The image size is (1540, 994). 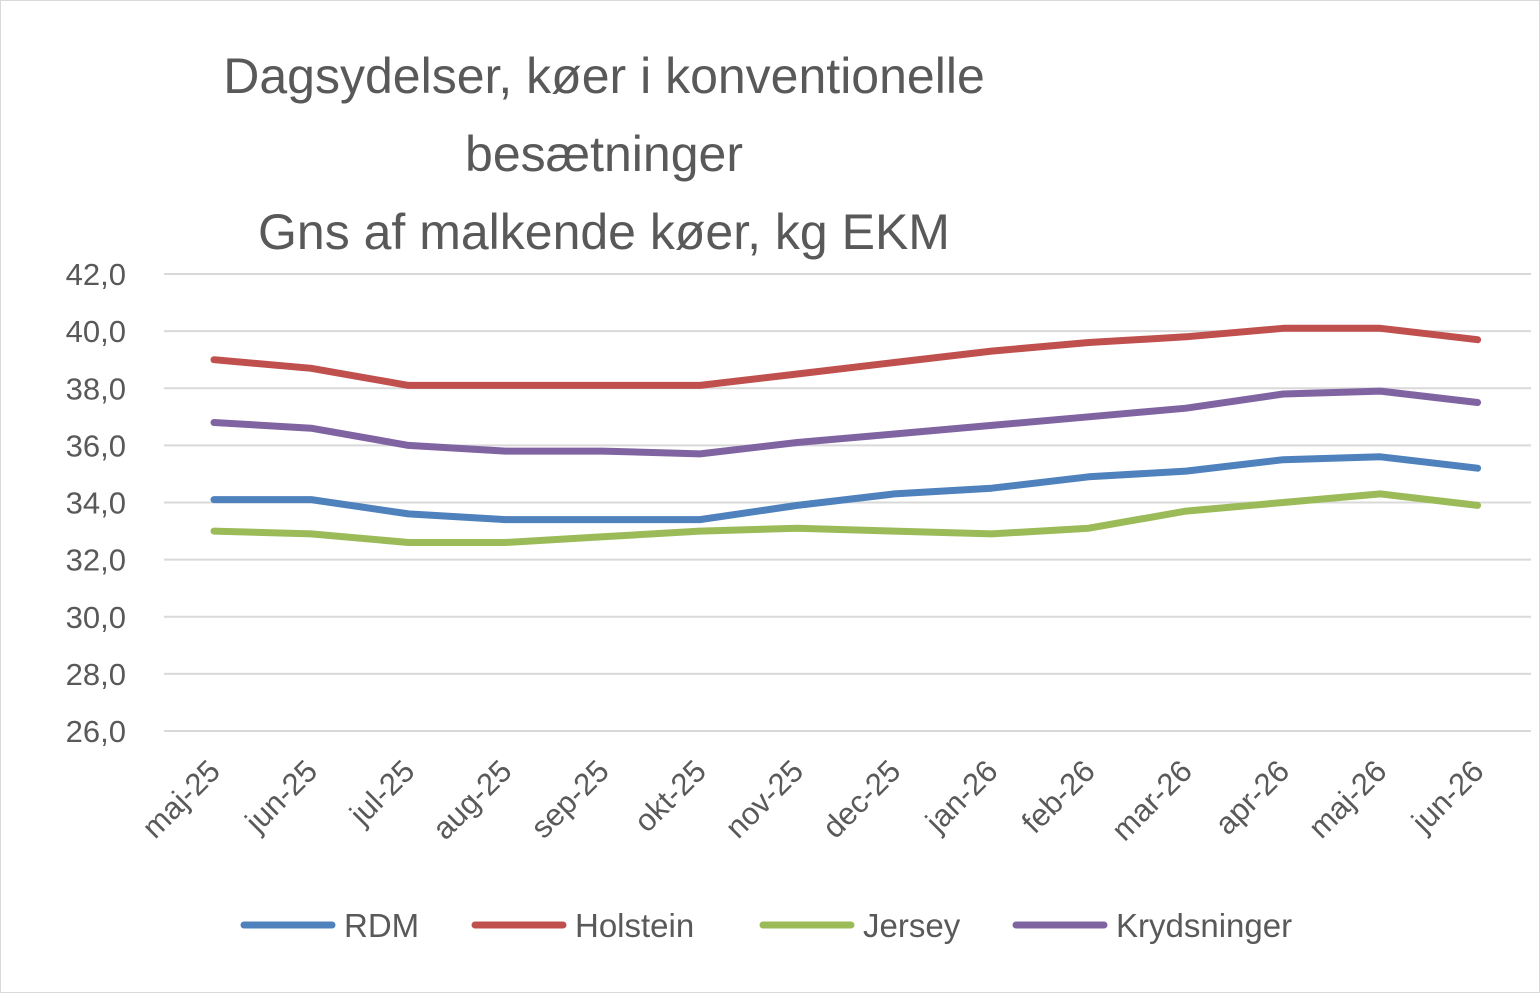 What do you see at coordinates (670, 796) in the screenshot?
I see `x-tick-label: okt-25` at bounding box center [670, 796].